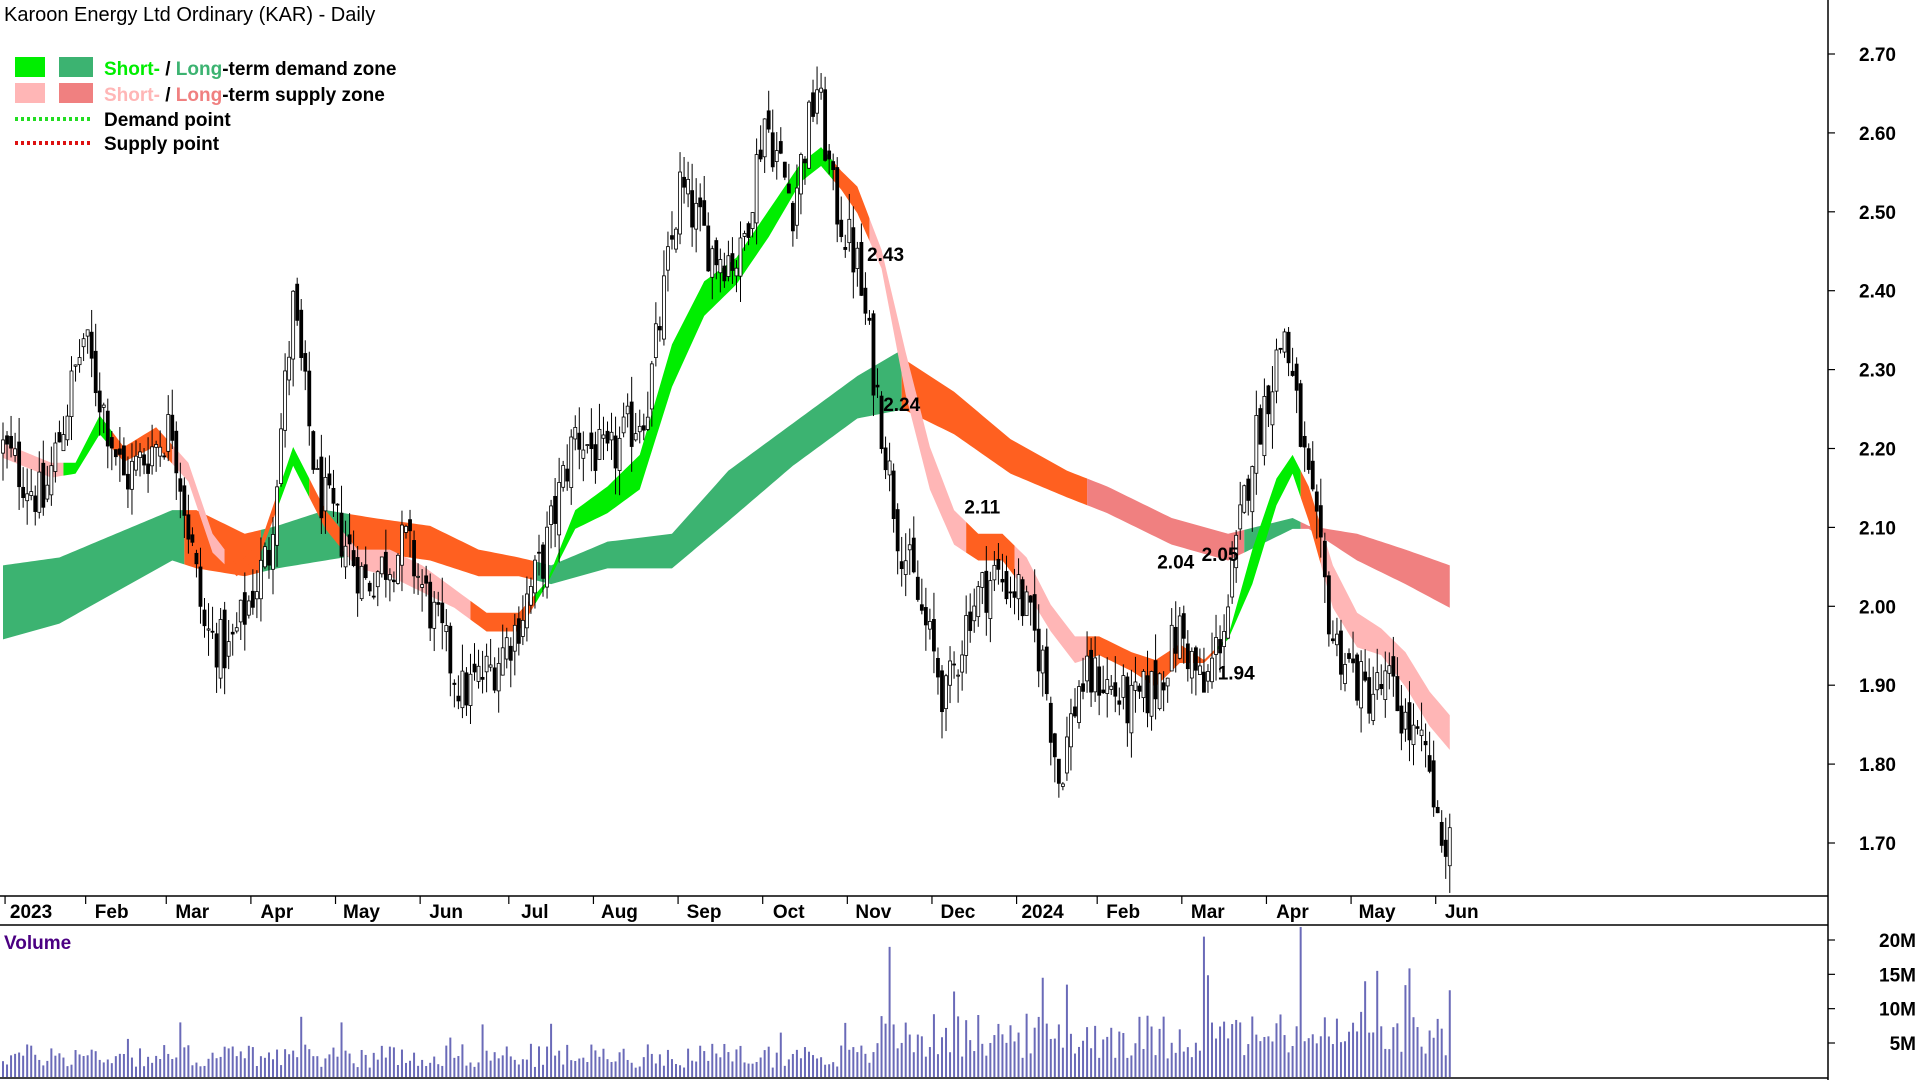 The image size is (1920, 1085). I want to click on volume-tick-label: 5M, so click(1903, 1044).